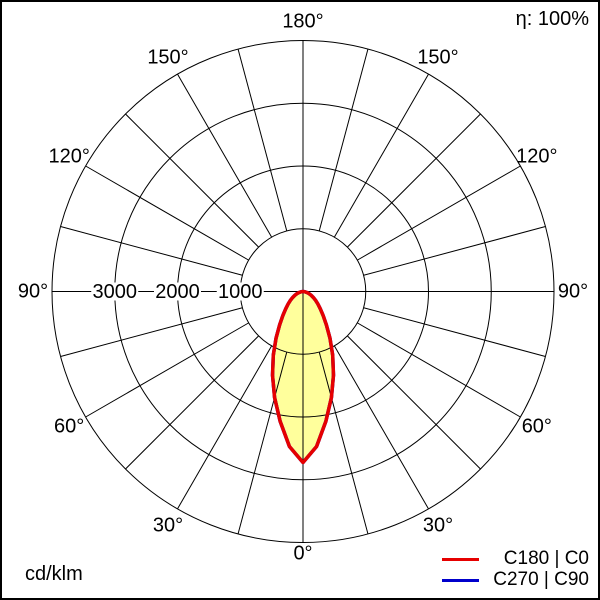 This screenshot has width=600, height=600. I want to click on angle-label-180: 180°, so click(302, 22).